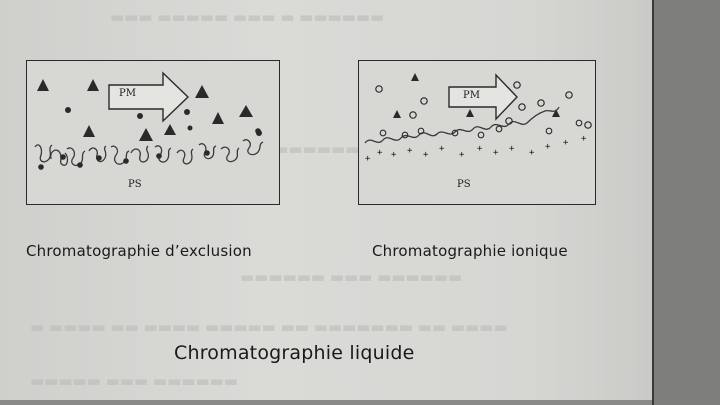  I want to click on exclusion-diagram, so click(149, 120).